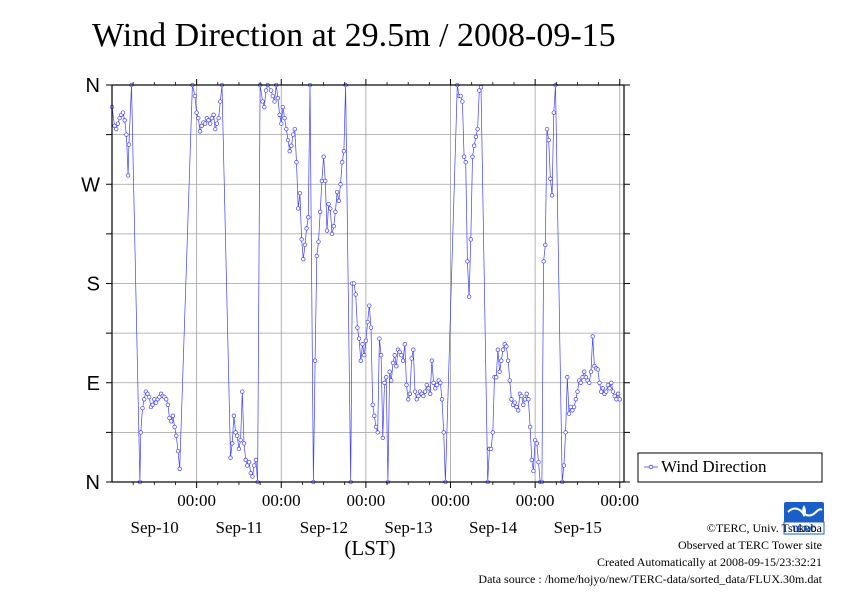  I want to click on footer-observed: Observed at TERC Tower site, so click(750, 545).